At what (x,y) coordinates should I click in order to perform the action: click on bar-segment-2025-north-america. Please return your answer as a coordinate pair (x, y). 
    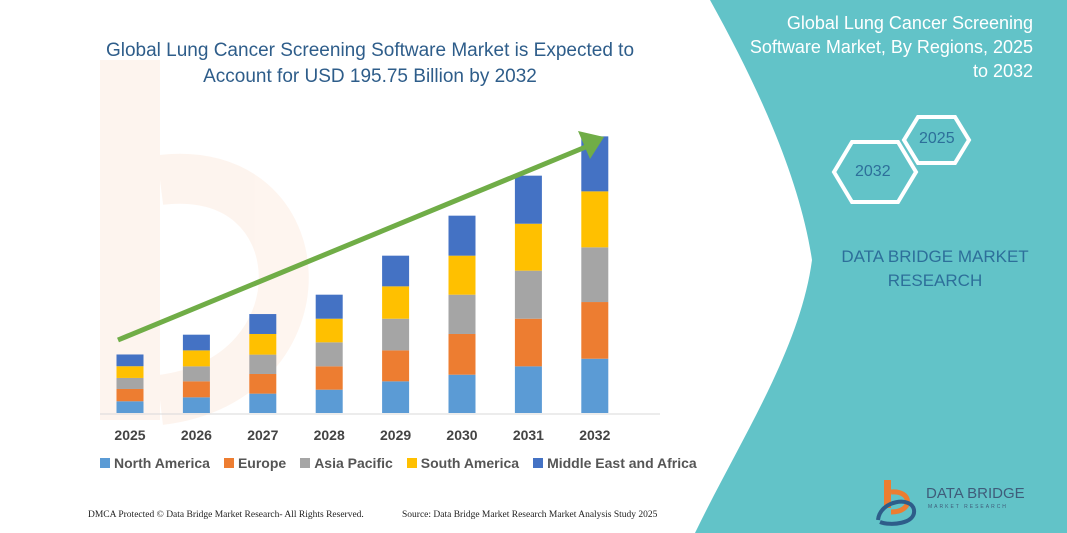
    Looking at the image, I should click on (130, 407).